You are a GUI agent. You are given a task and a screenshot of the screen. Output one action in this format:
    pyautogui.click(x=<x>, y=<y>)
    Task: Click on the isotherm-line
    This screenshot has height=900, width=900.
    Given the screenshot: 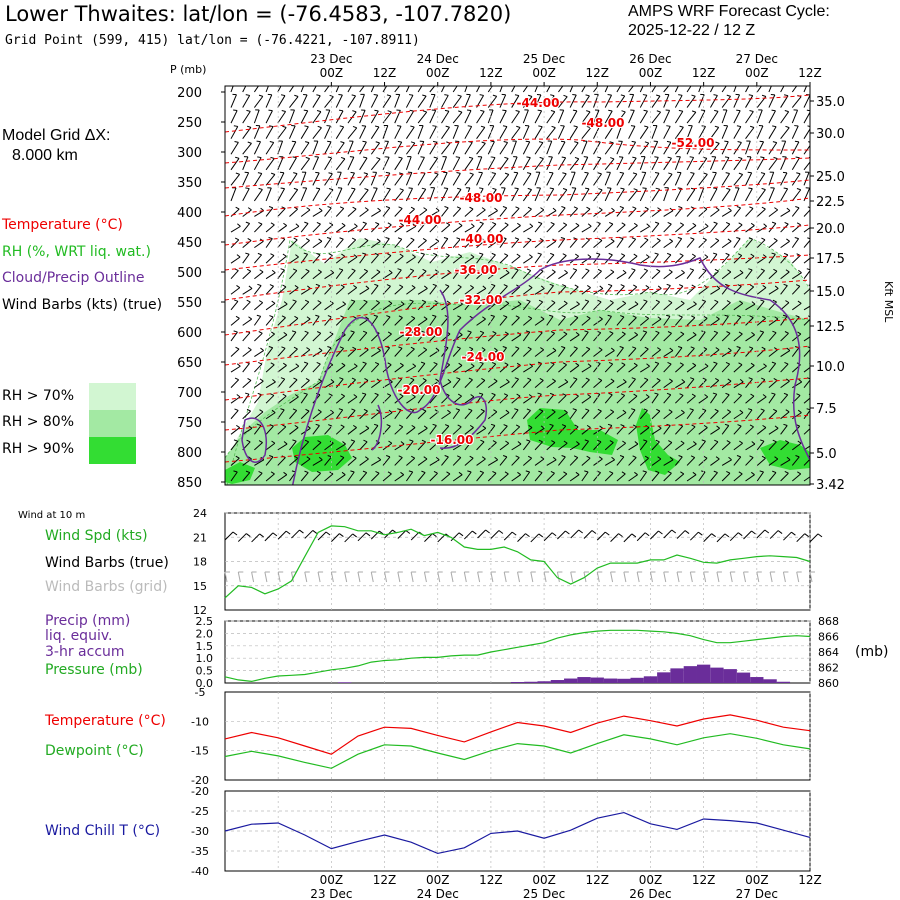 What is the action you would take?
    pyautogui.click(x=517, y=113)
    